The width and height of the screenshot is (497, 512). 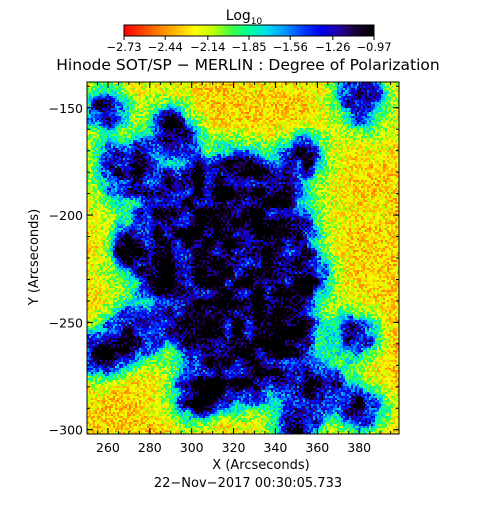 I want to click on colorbar-tick-label: −1.85, so click(x=248, y=47).